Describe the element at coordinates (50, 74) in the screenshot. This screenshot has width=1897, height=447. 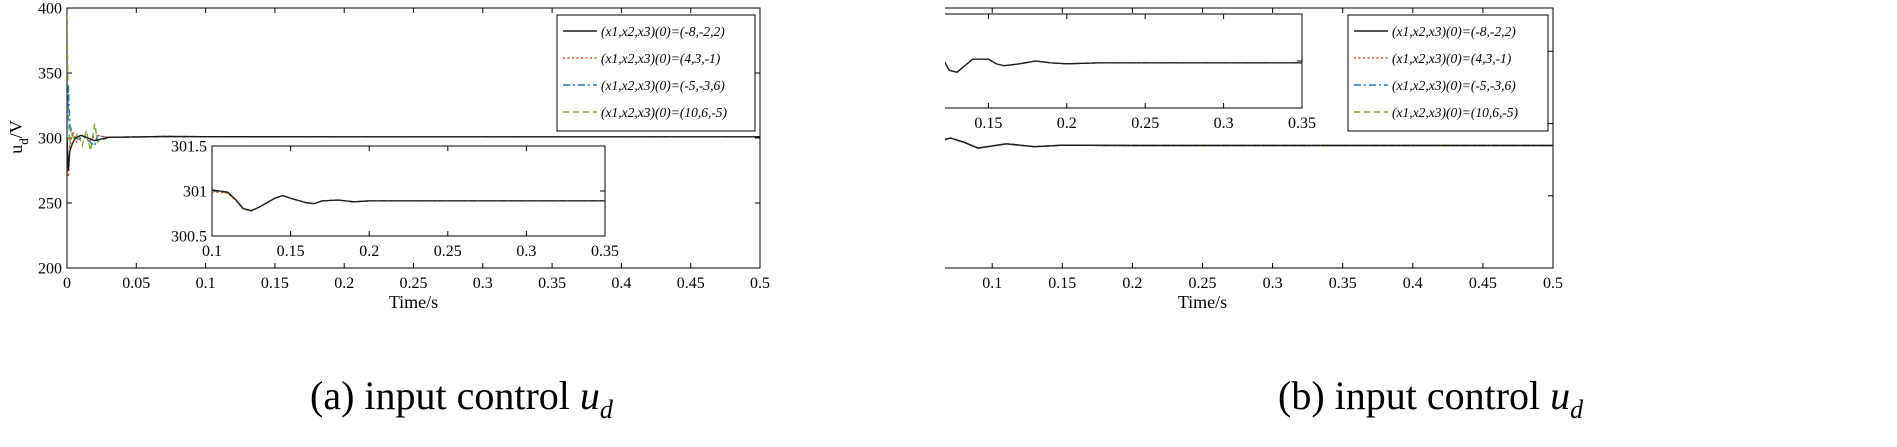
I see `main-ytick-label: 350` at that location.